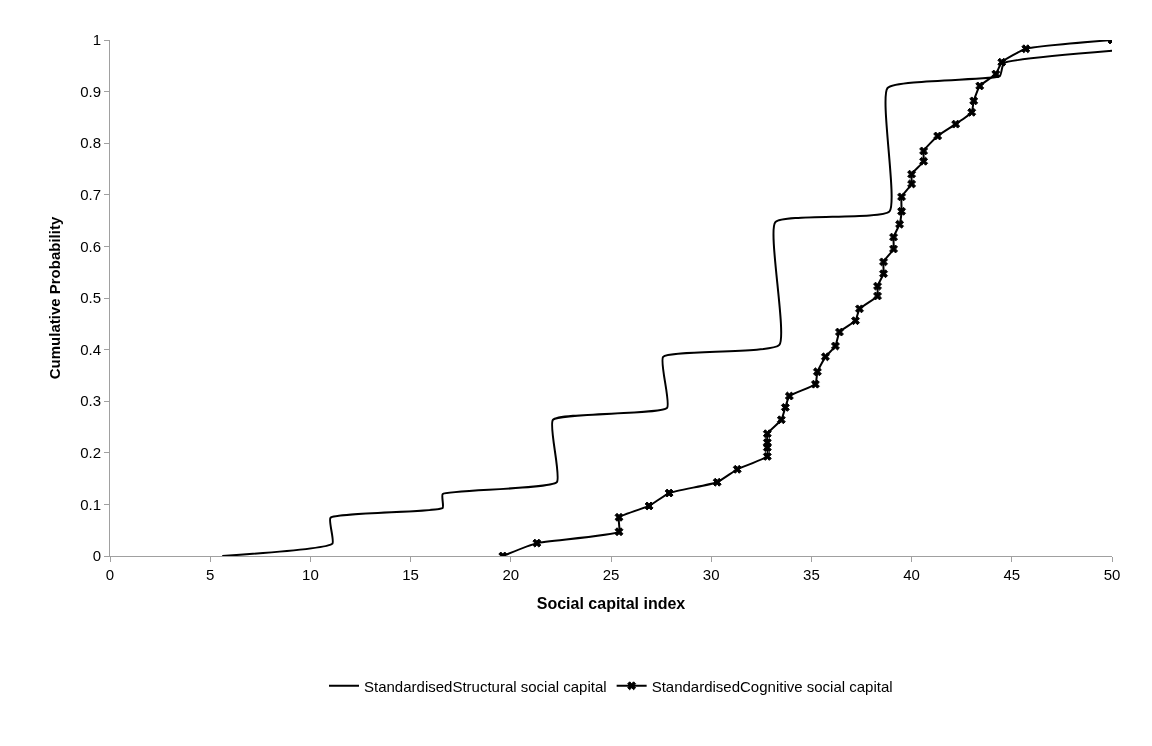 The height and width of the screenshot is (746, 1152). I want to click on x-tick-label: 15, so click(410, 574).